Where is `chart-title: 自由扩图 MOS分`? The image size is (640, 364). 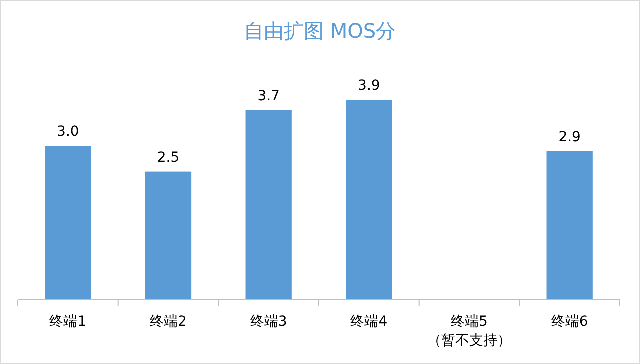 chart-title: 自由扩图 MOS分 is located at coordinates (320, 31).